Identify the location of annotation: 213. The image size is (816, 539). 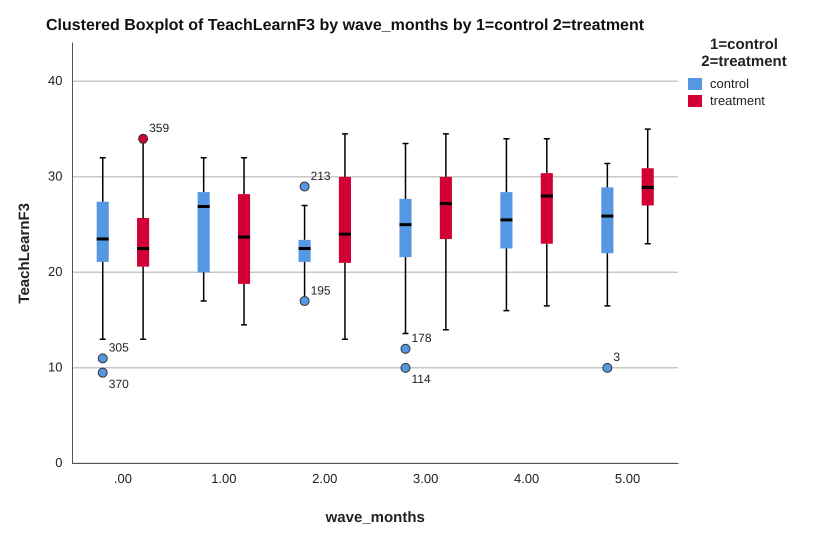
(320, 175).